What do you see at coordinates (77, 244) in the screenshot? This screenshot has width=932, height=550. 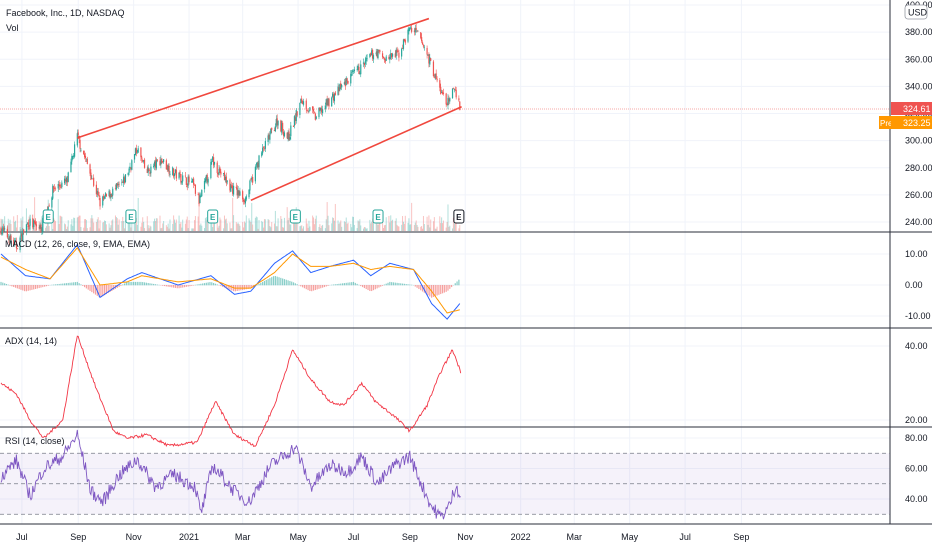 I see `macd-title: MACD (12, 26, close, 9, EMA, EMA)` at bounding box center [77, 244].